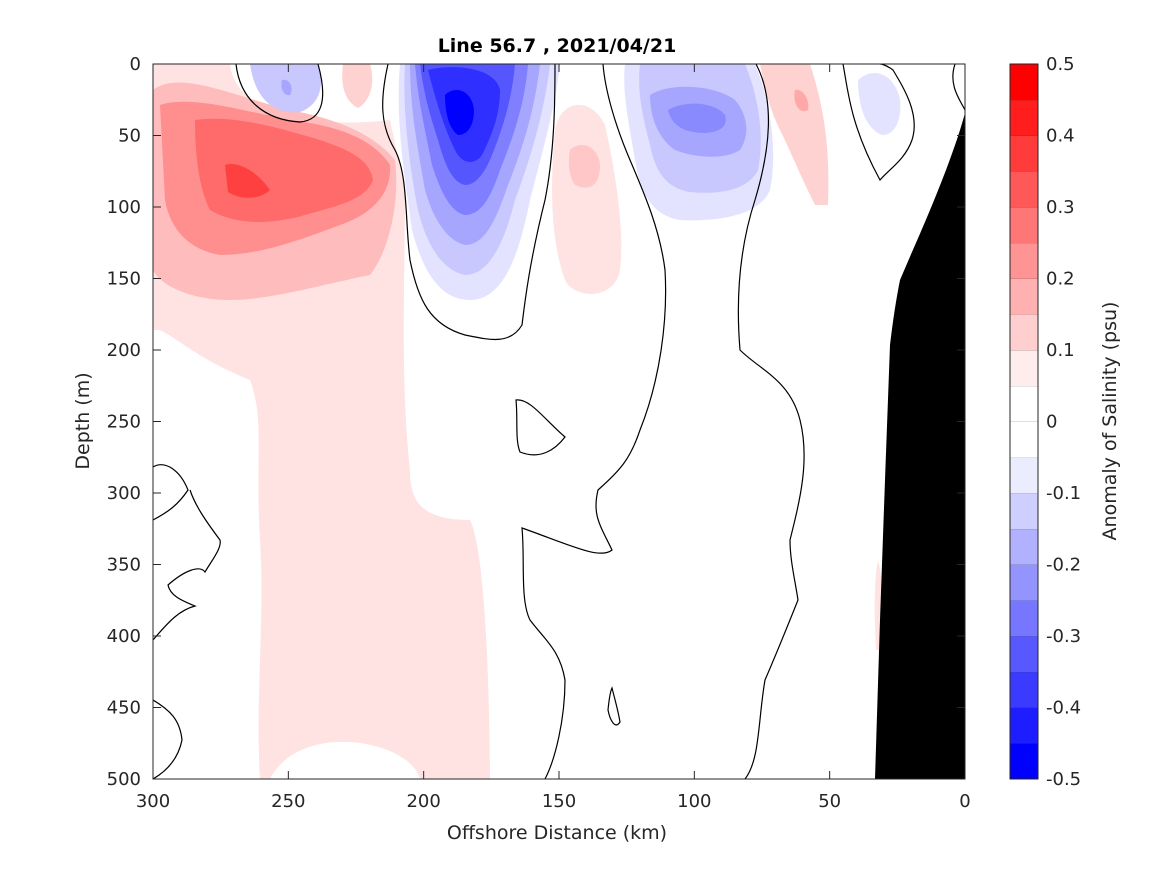 This screenshot has width=1167, height=875. I want to click on y-tick-label: 300, so click(124, 493).